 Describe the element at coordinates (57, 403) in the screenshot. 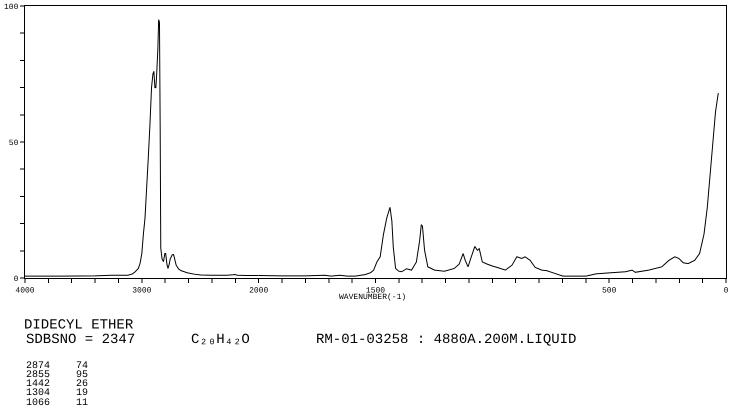

I see `text: 1066 11` at that location.